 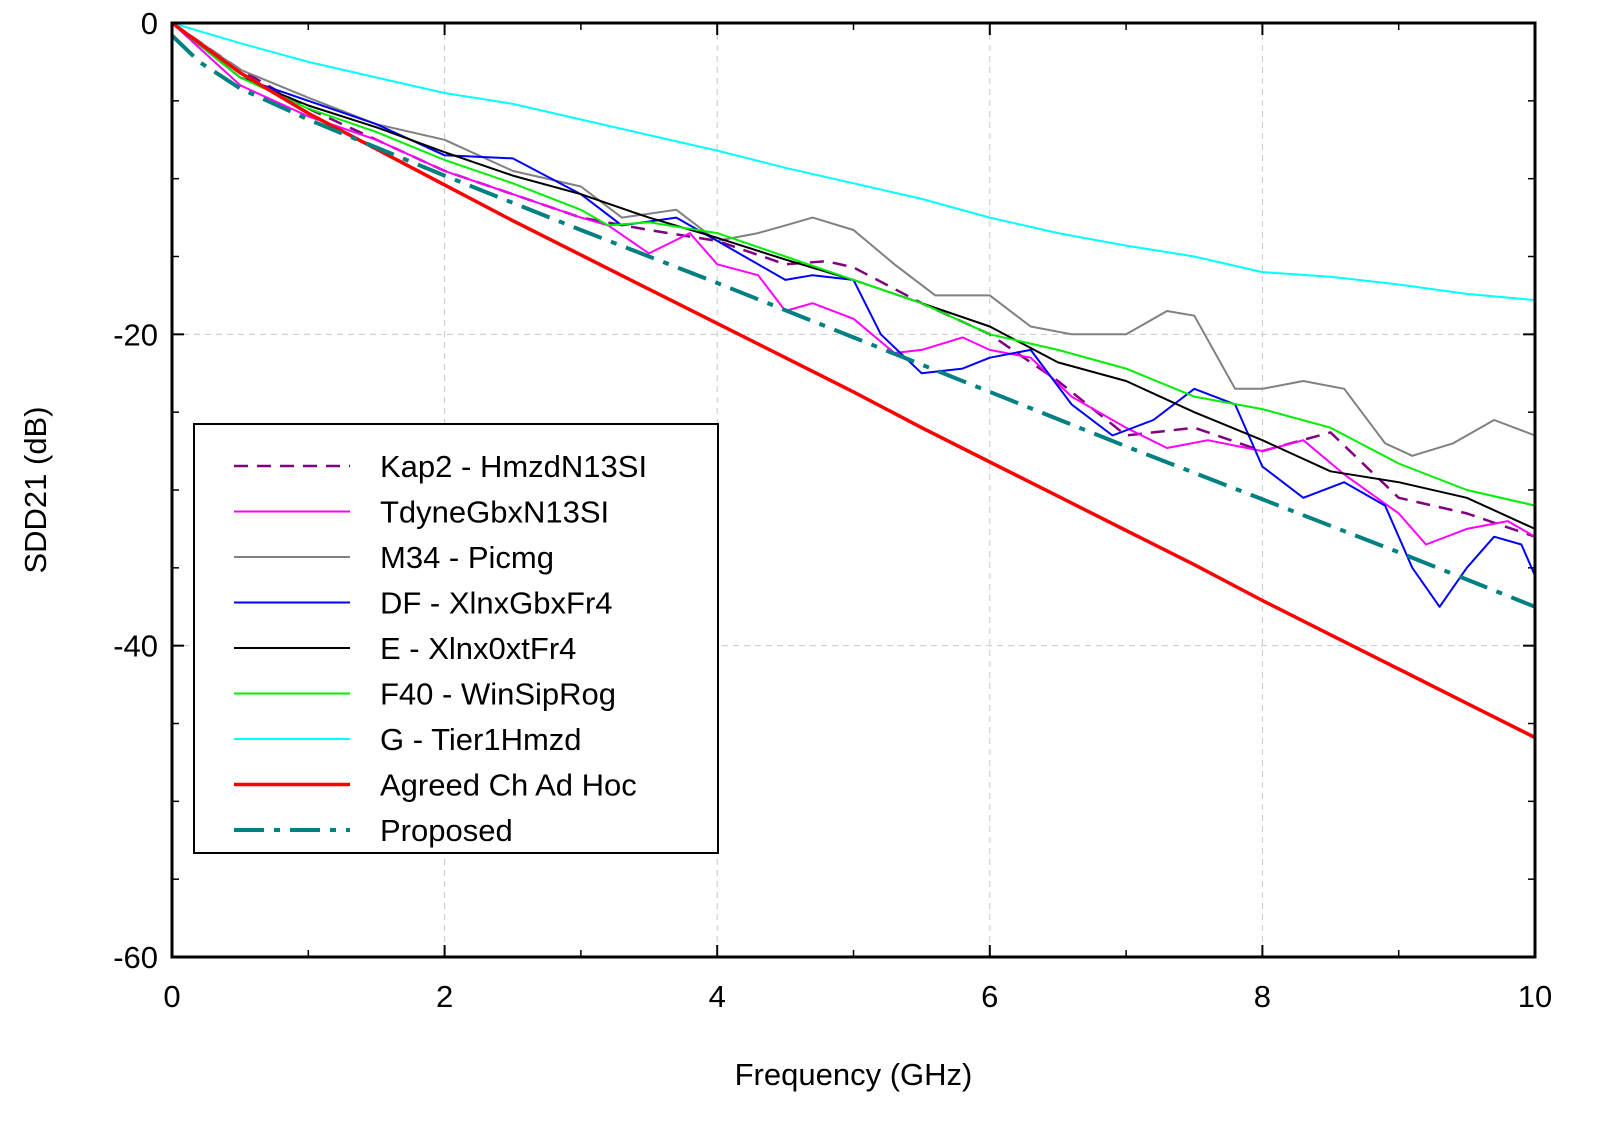 What do you see at coordinates (478, 648) in the screenshot?
I see `legend-label: E - Xlnx0xtFr4` at bounding box center [478, 648].